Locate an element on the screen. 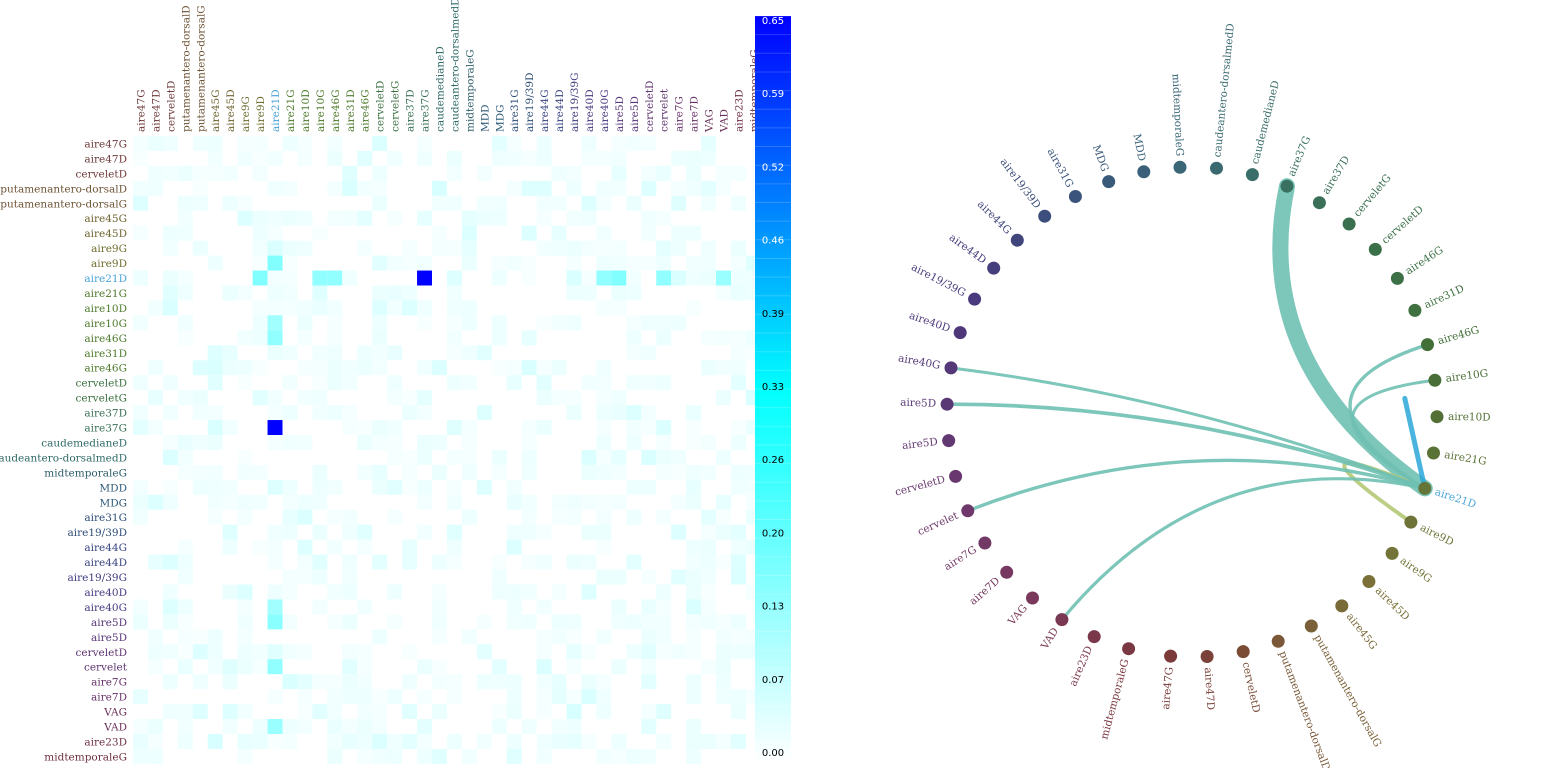 This screenshot has height=768, width=1546. colorbar-tick-label: 0.33 is located at coordinates (773, 387).